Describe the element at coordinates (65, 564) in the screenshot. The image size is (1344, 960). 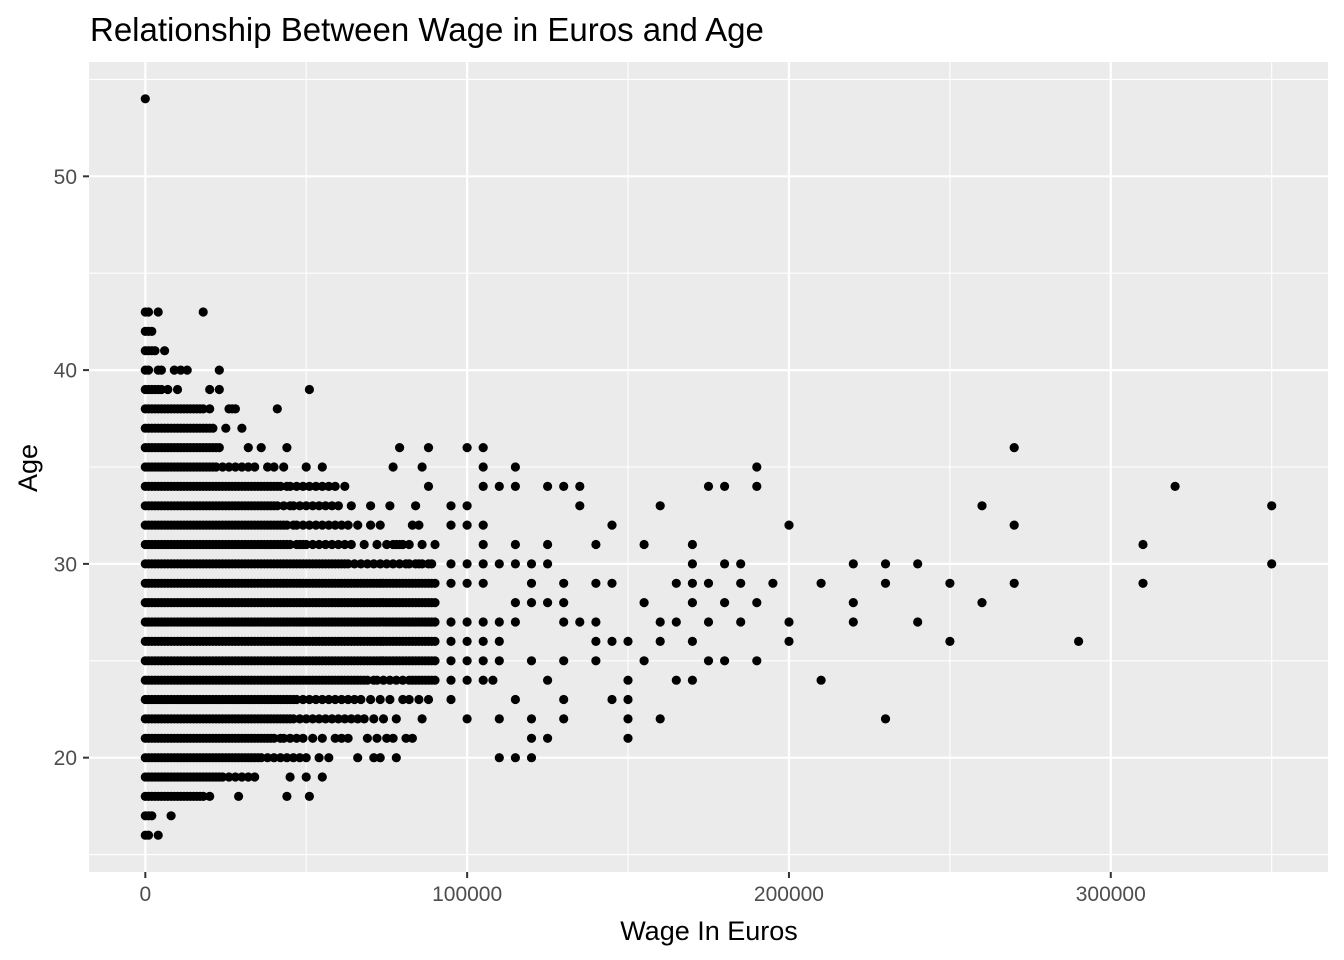
I see `y-tick-label: 30` at that location.